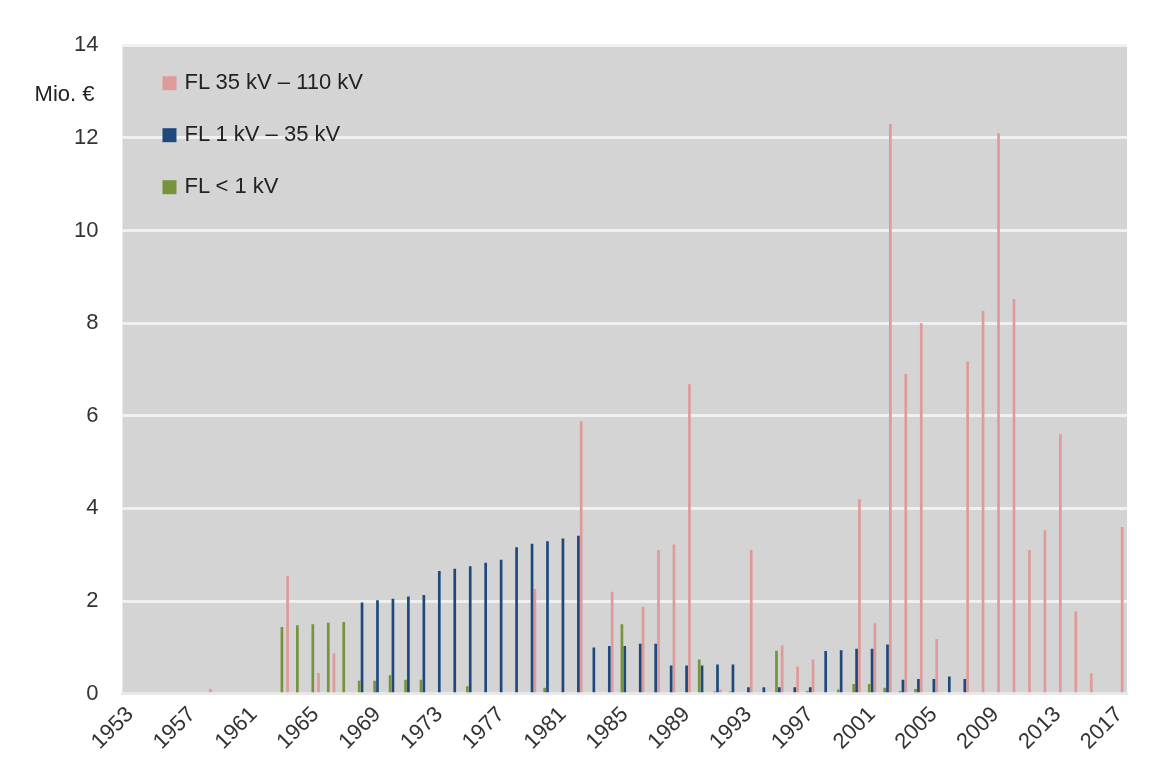 The height and width of the screenshot is (771, 1154). What do you see at coordinates (86, 44) in the screenshot?
I see `y-tick-label: 14` at bounding box center [86, 44].